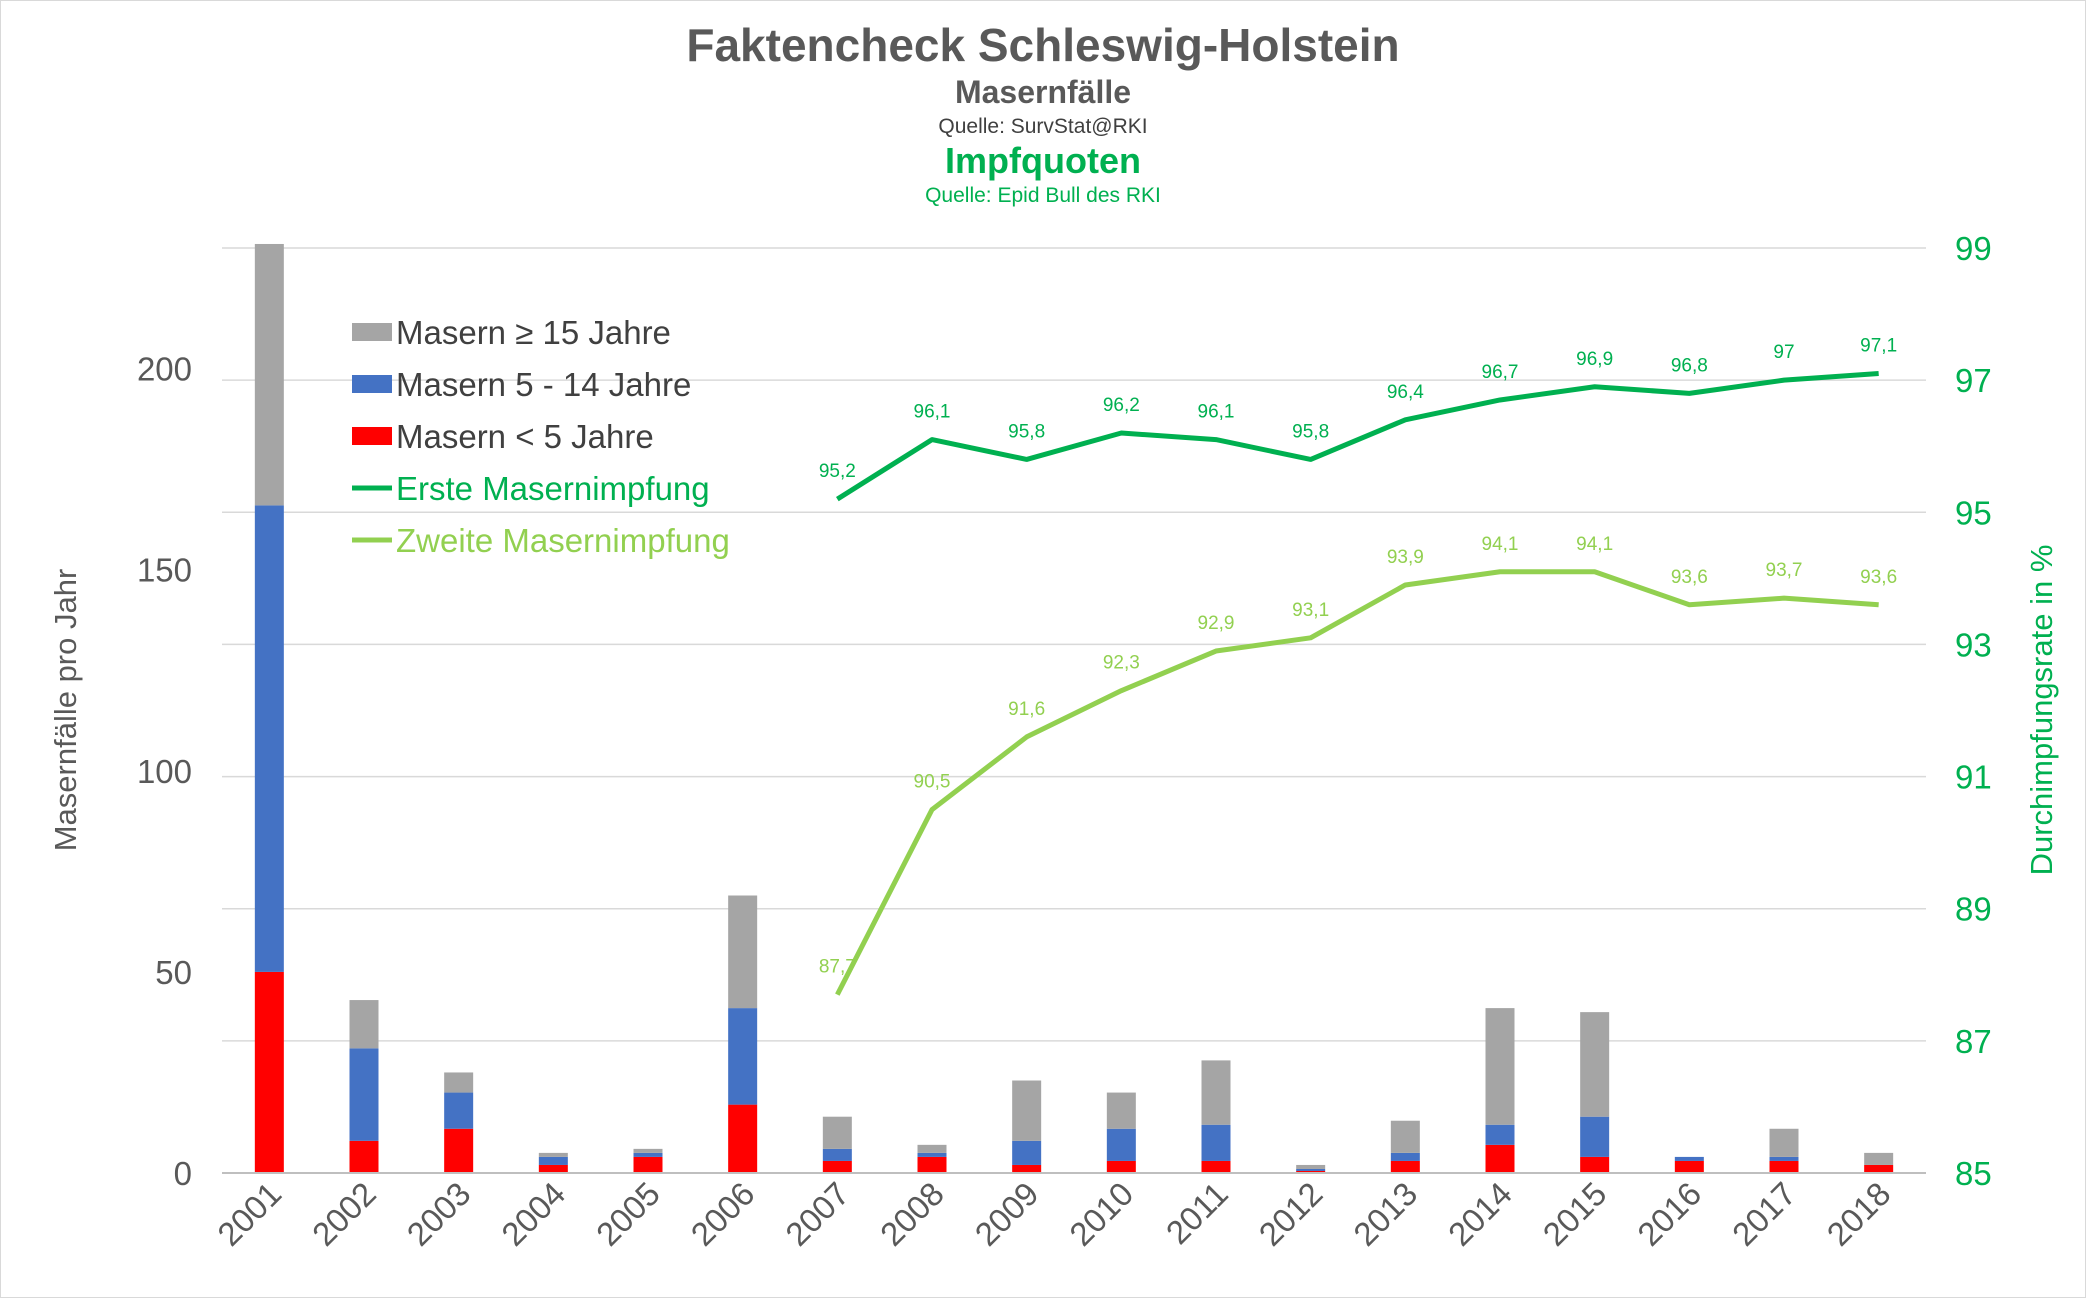  I want to click on data-label: 96,4, so click(1405, 392).